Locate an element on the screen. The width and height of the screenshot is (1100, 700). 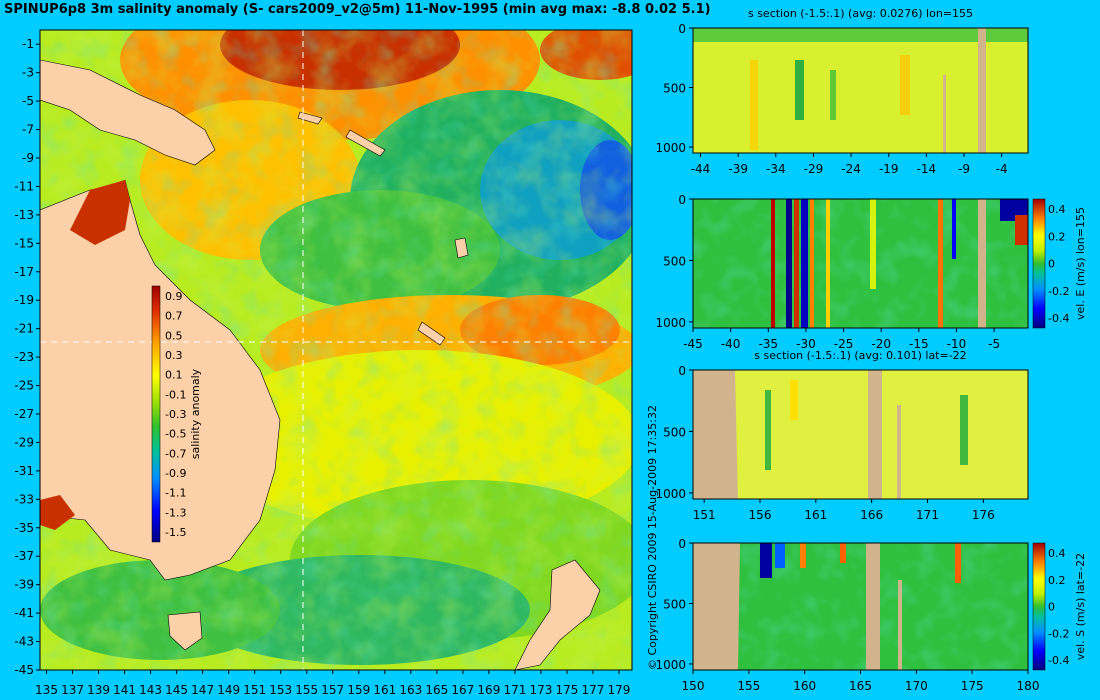
velE-lon-colorbar-label: vel. E (m/s) lon=155 is located at coordinates (1080, 263).